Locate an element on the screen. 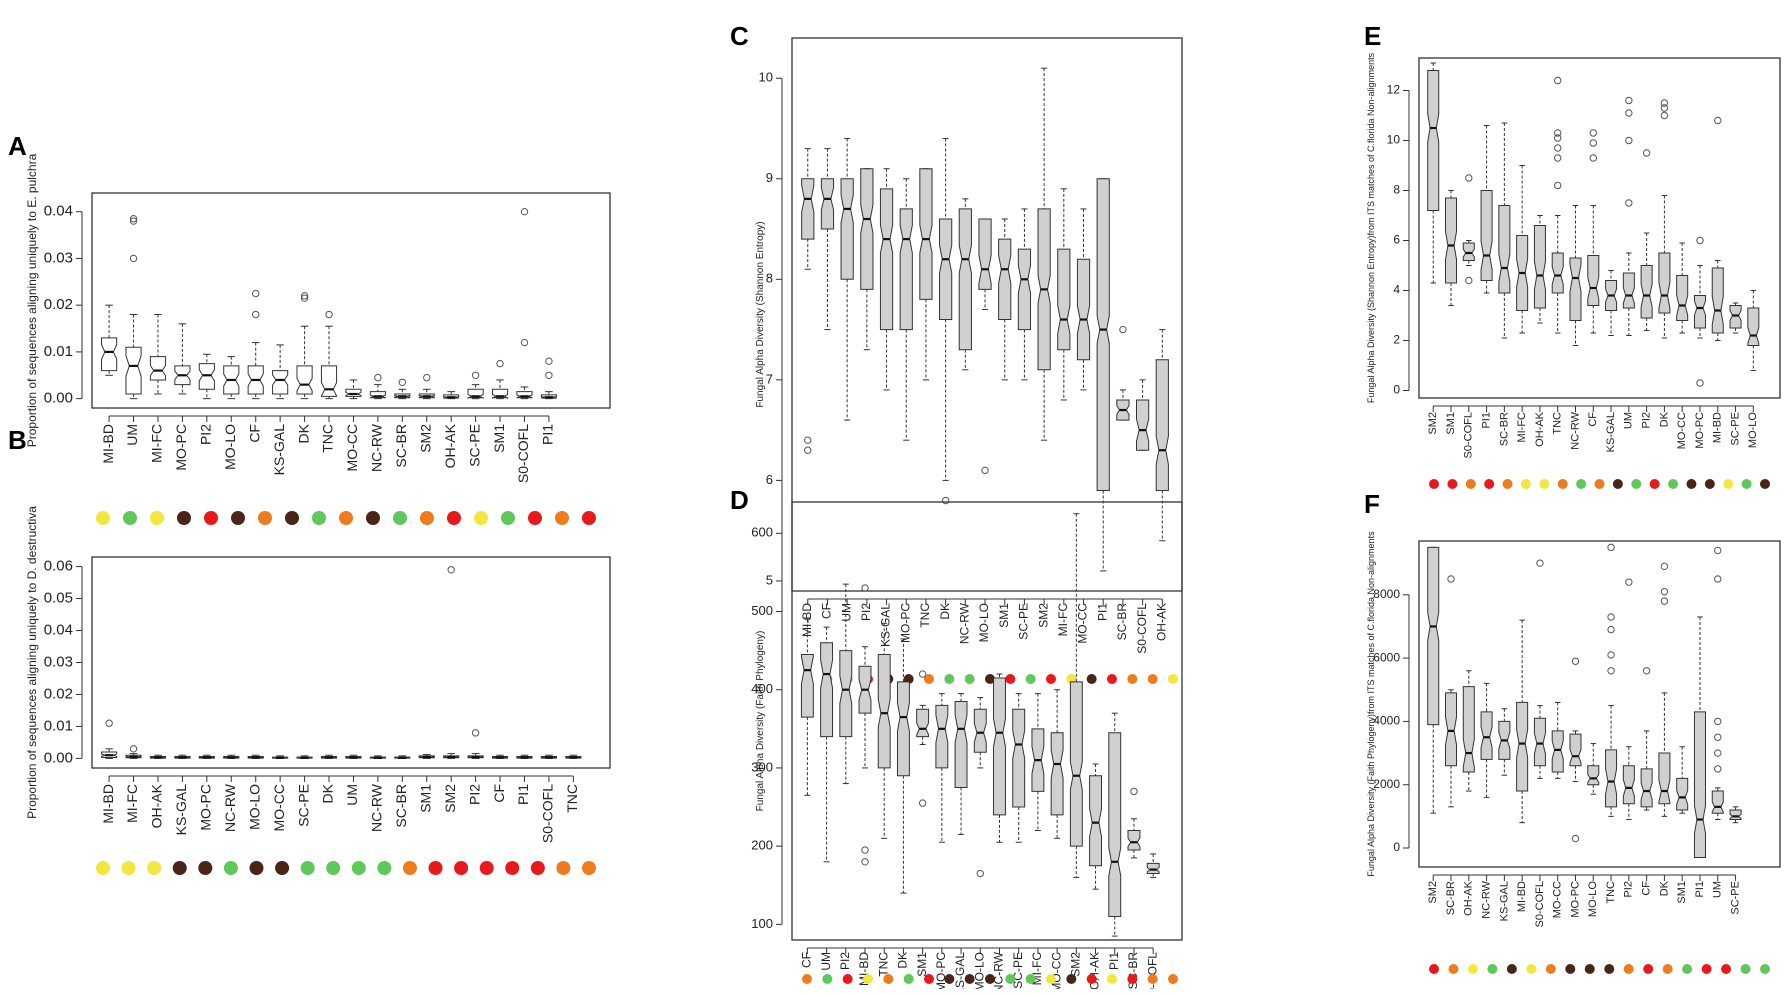  x-category-label: SC-PE is located at coordinates (303, 805).